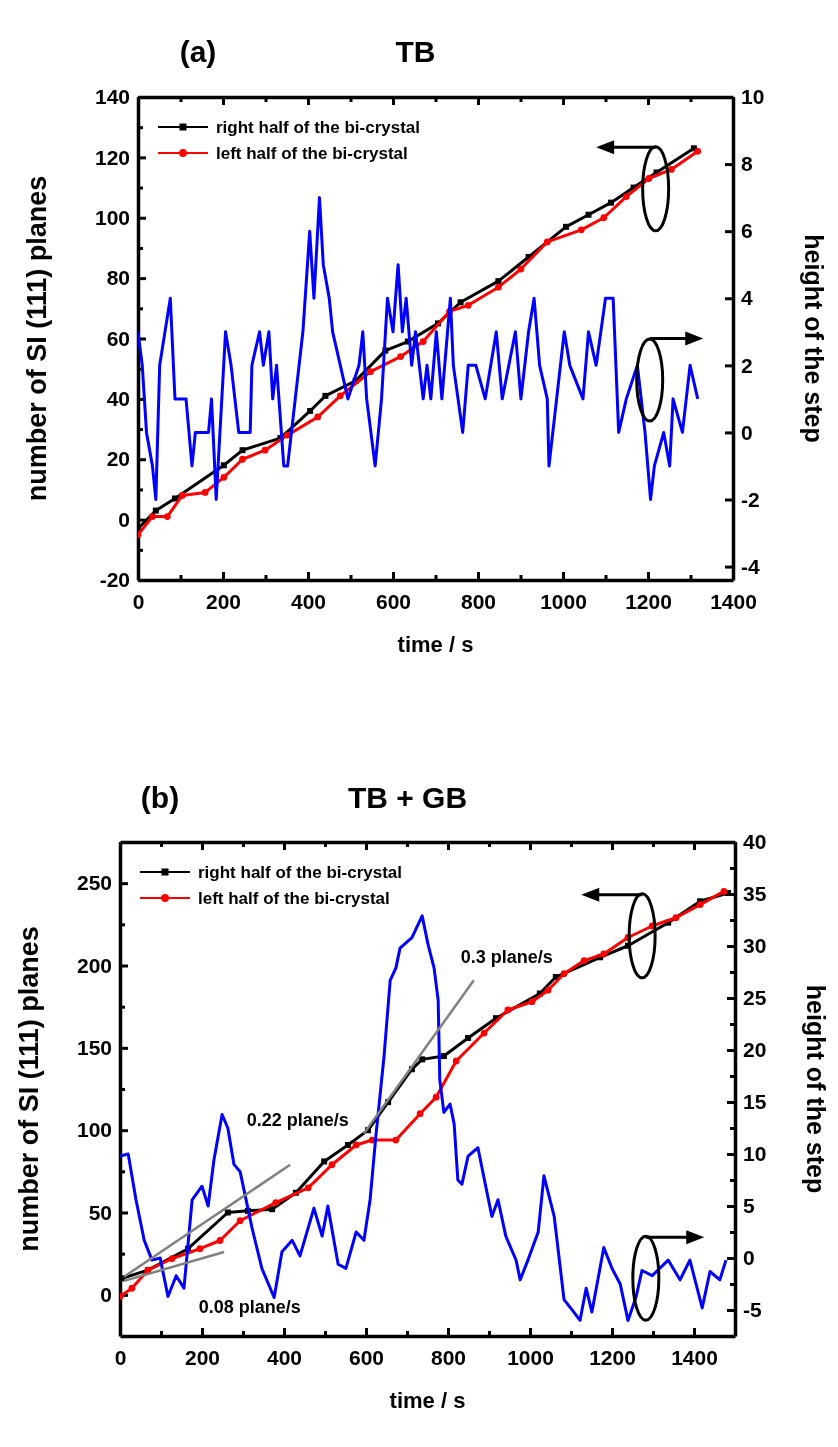 The width and height of the screenshot is (838, 1447). Describe the element at coordinates (506, 957) in the screenshot. I see `annotation: 0.3 plane/s` at that location.